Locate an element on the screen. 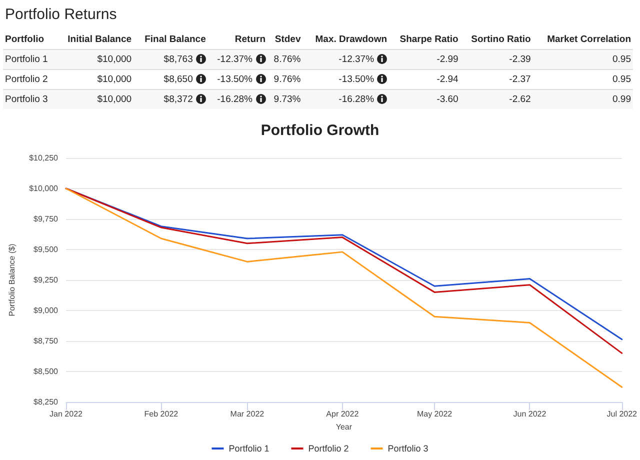 The height and width of the screenshot is (460, 640). text: Portfolio Returns is located at coordinates (61, 14).